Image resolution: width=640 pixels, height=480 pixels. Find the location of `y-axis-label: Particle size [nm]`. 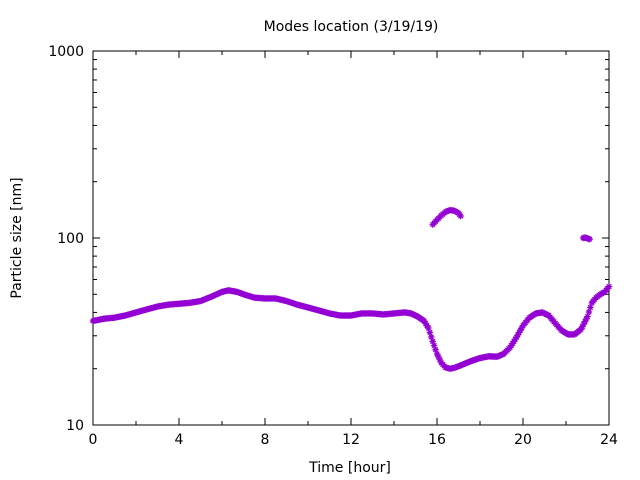

y-axis-label: Particle size [nm] is located at coordinates (17, 237).